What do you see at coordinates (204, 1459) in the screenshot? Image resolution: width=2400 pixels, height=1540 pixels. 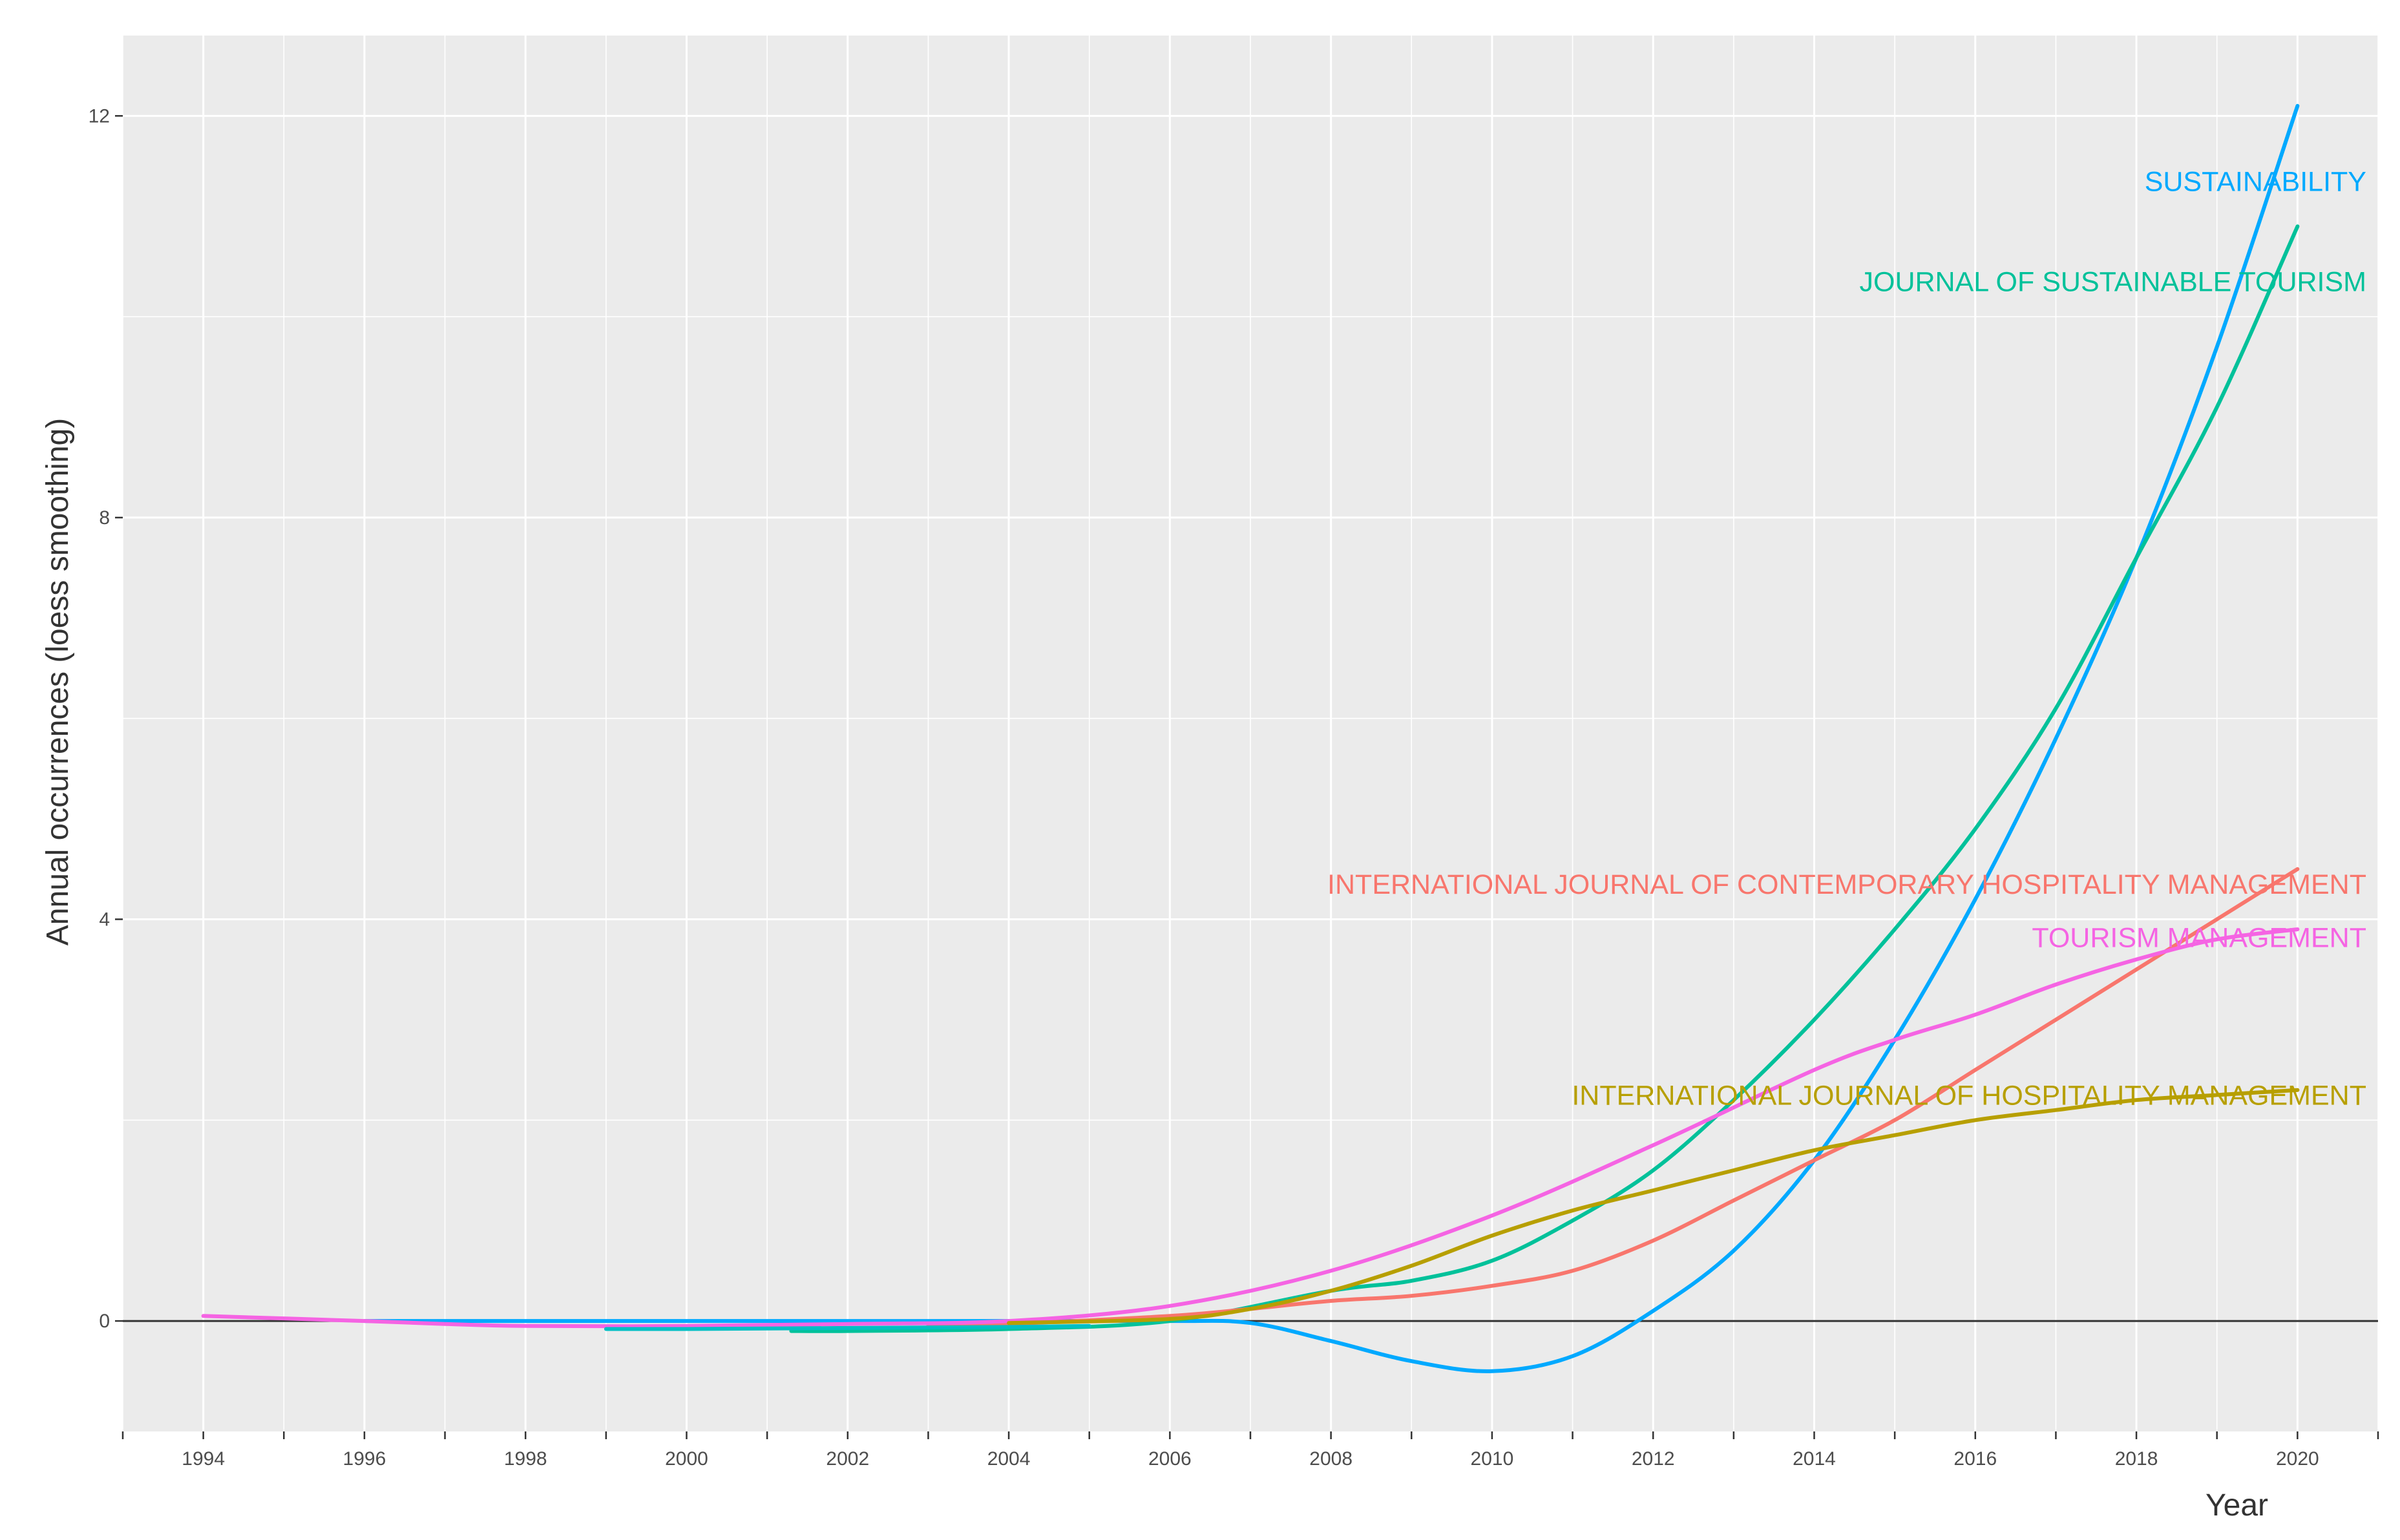 I see `x-tick-label: 1994` at bounding box center [204, 1459].